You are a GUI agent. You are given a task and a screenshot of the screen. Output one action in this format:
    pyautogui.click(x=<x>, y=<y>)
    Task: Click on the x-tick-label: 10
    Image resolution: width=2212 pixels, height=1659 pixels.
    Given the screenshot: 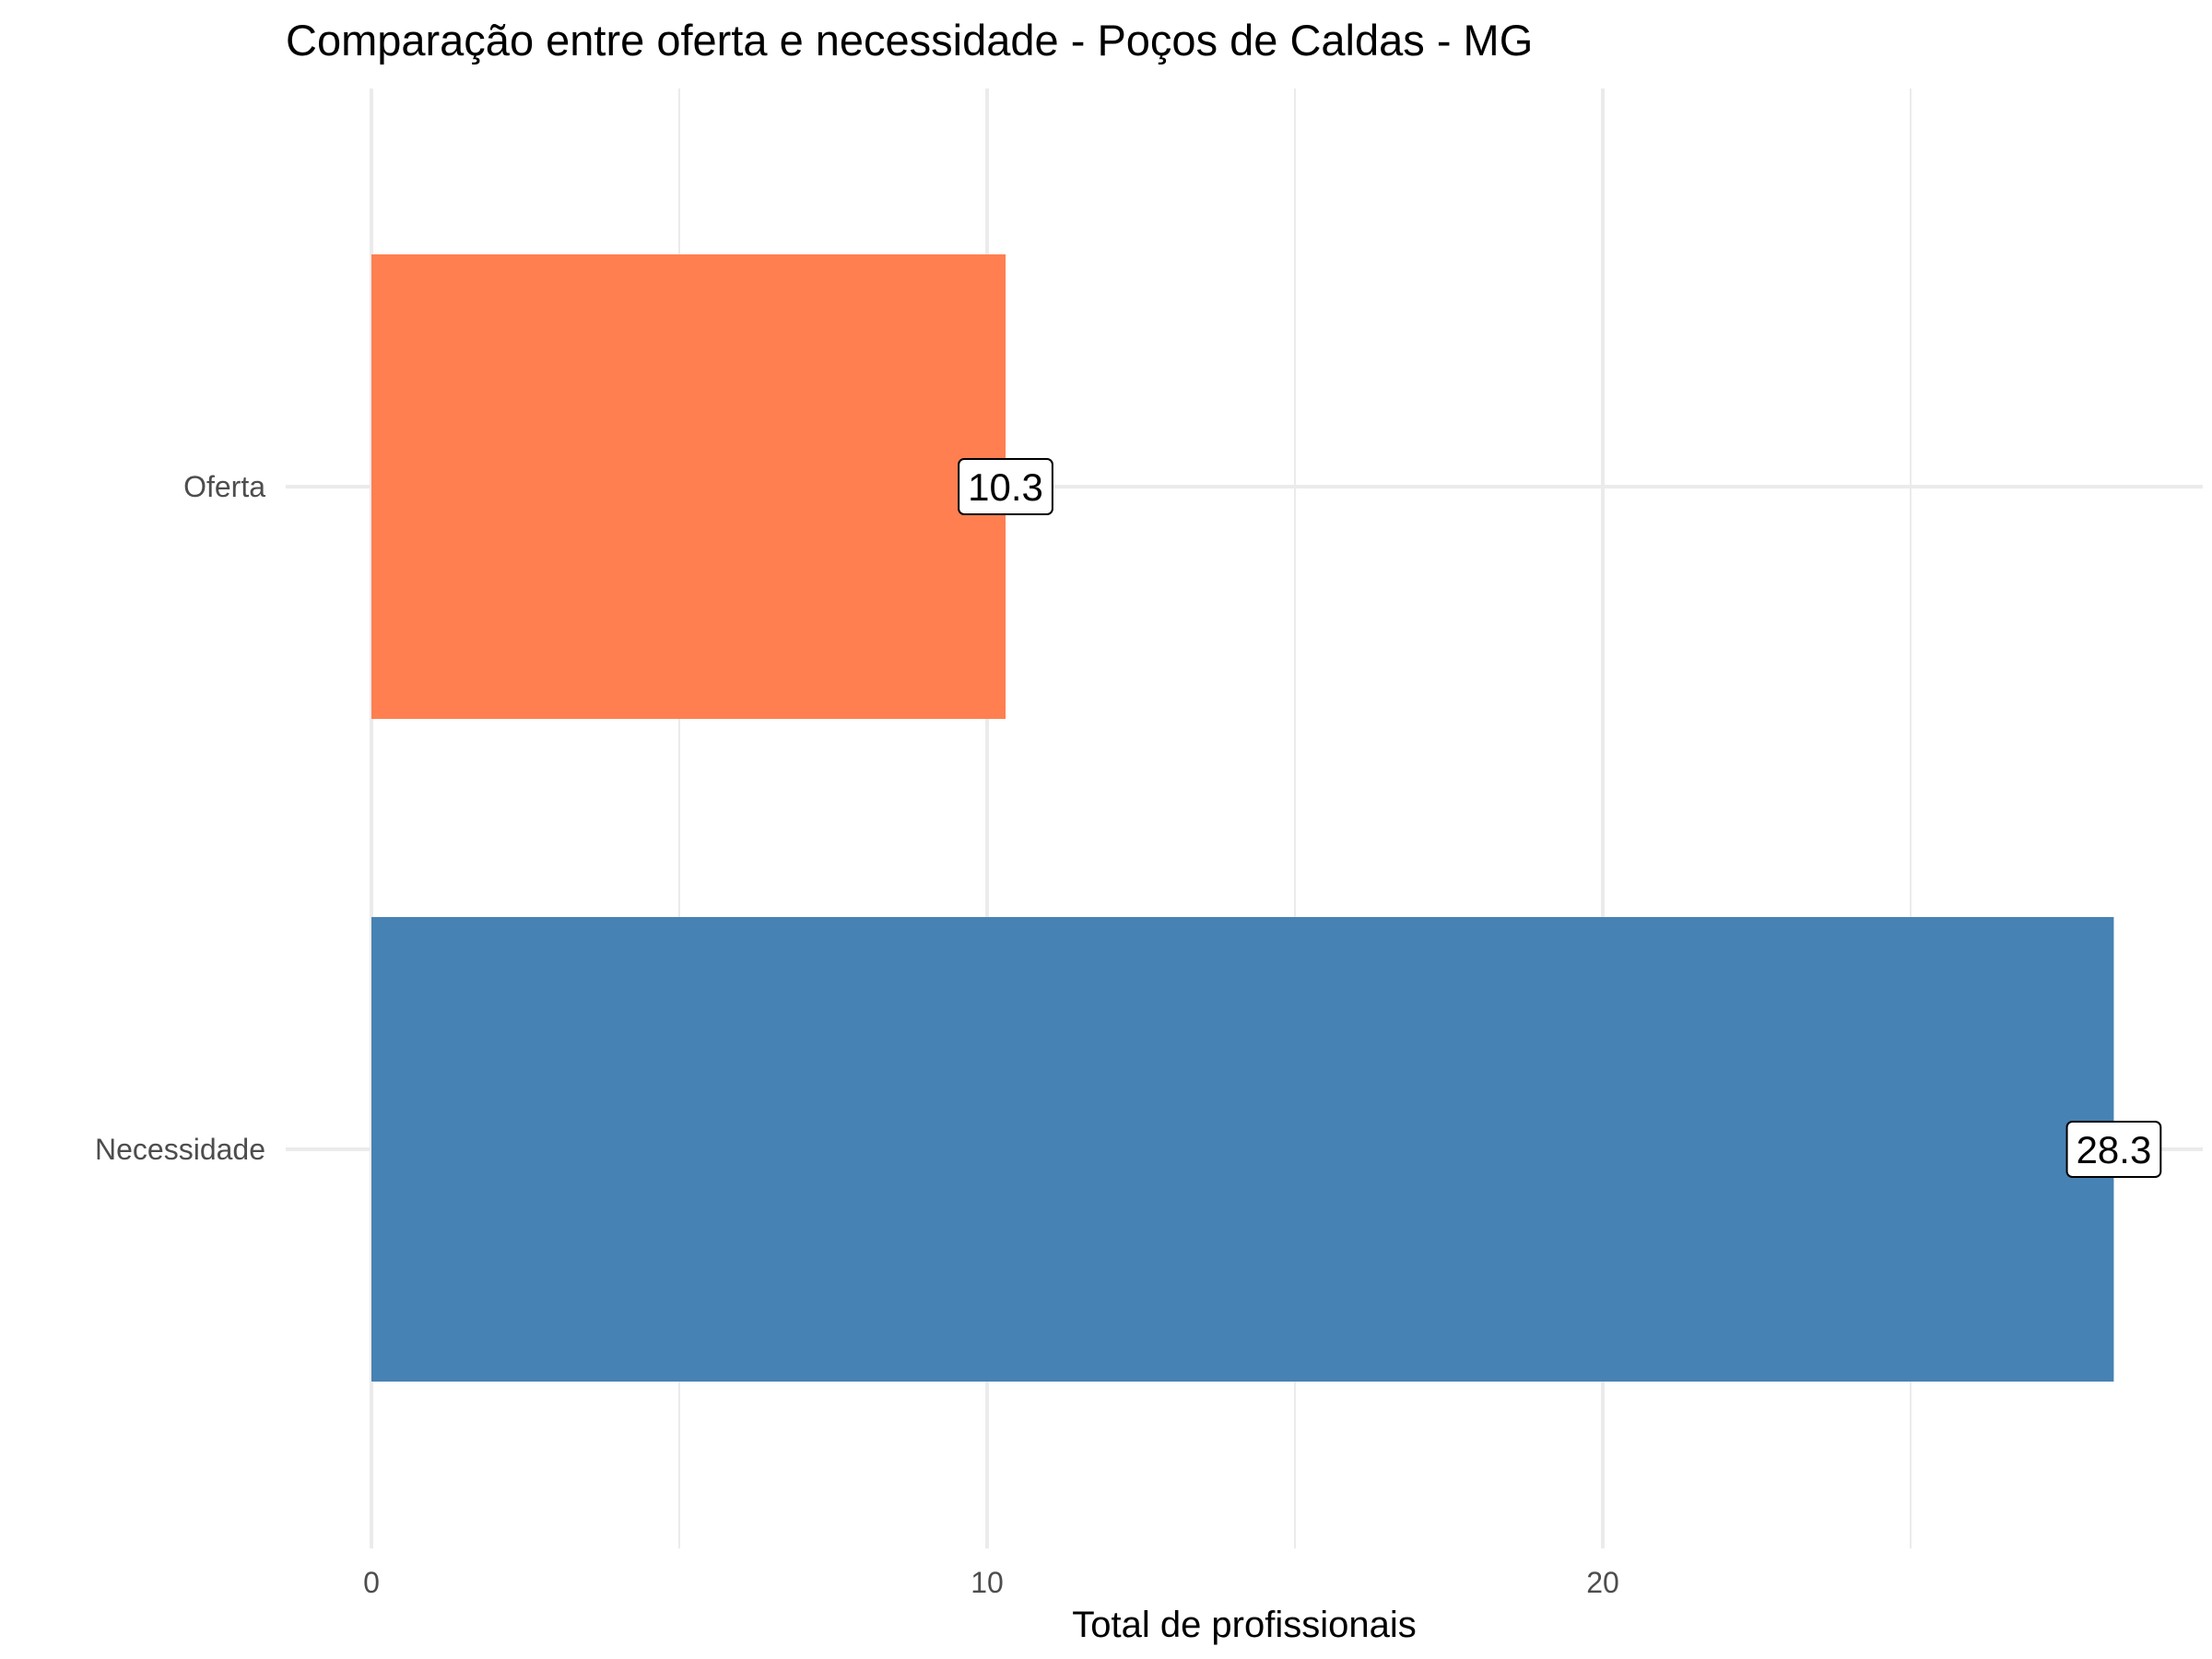 What is the action you would take?
    pyautogui.click(x=987, y=1582)
    